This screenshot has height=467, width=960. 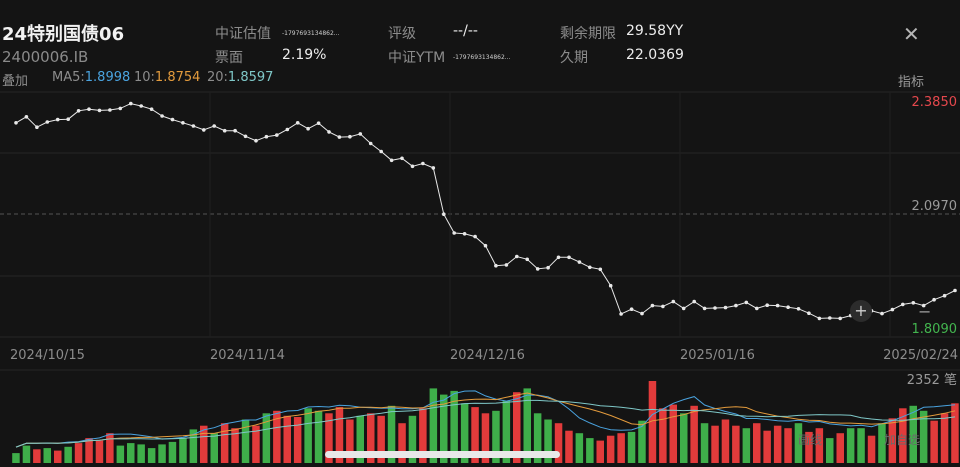 I want to click on field-label-remaining-term: 剩余期限, so click(x=588, y=34).